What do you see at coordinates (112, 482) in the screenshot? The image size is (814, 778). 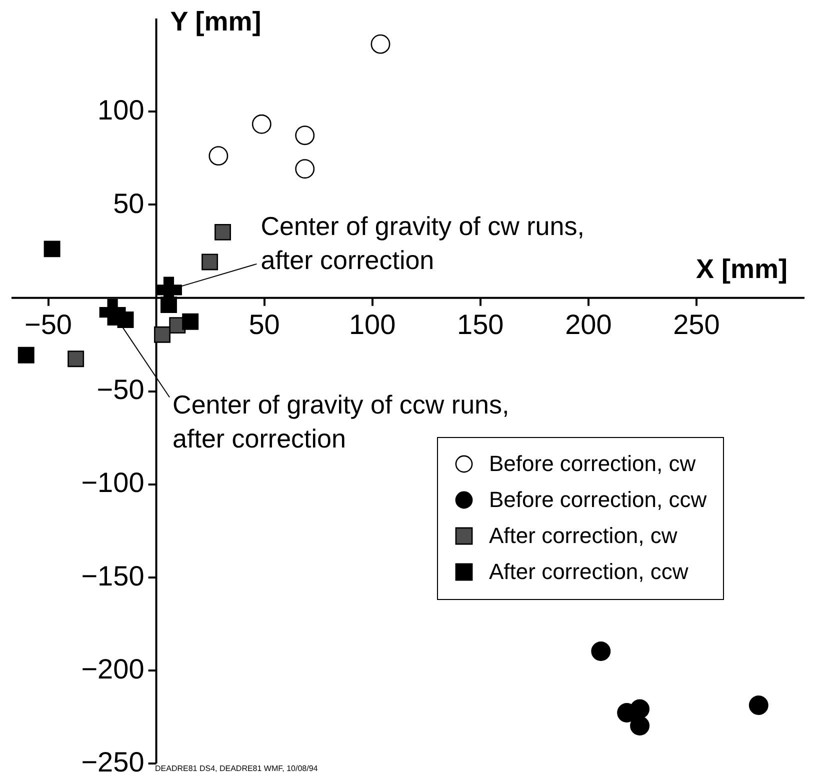 I see `y-tick-label: −100` at bounding box center [112, 482].